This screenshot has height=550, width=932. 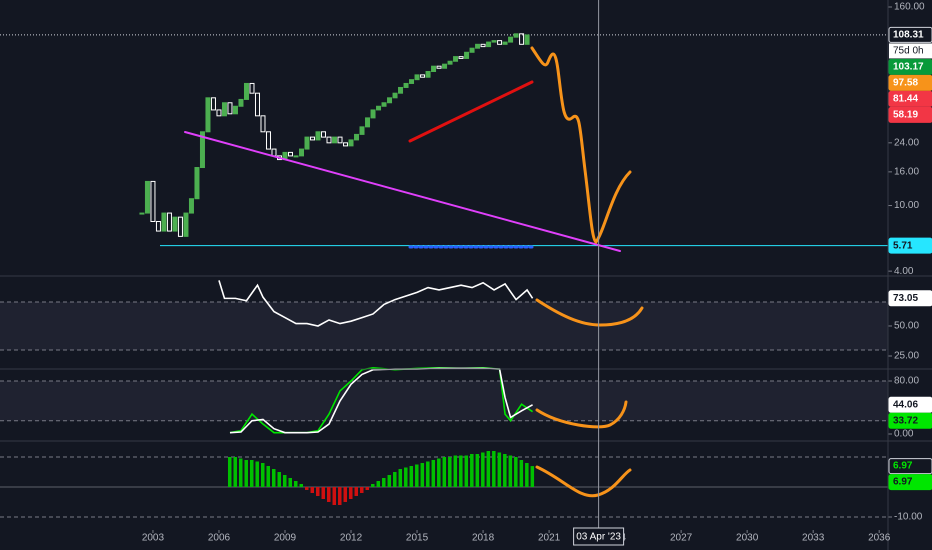 I want to click on x-tick-label: 2006, so click(x=219, y=538).